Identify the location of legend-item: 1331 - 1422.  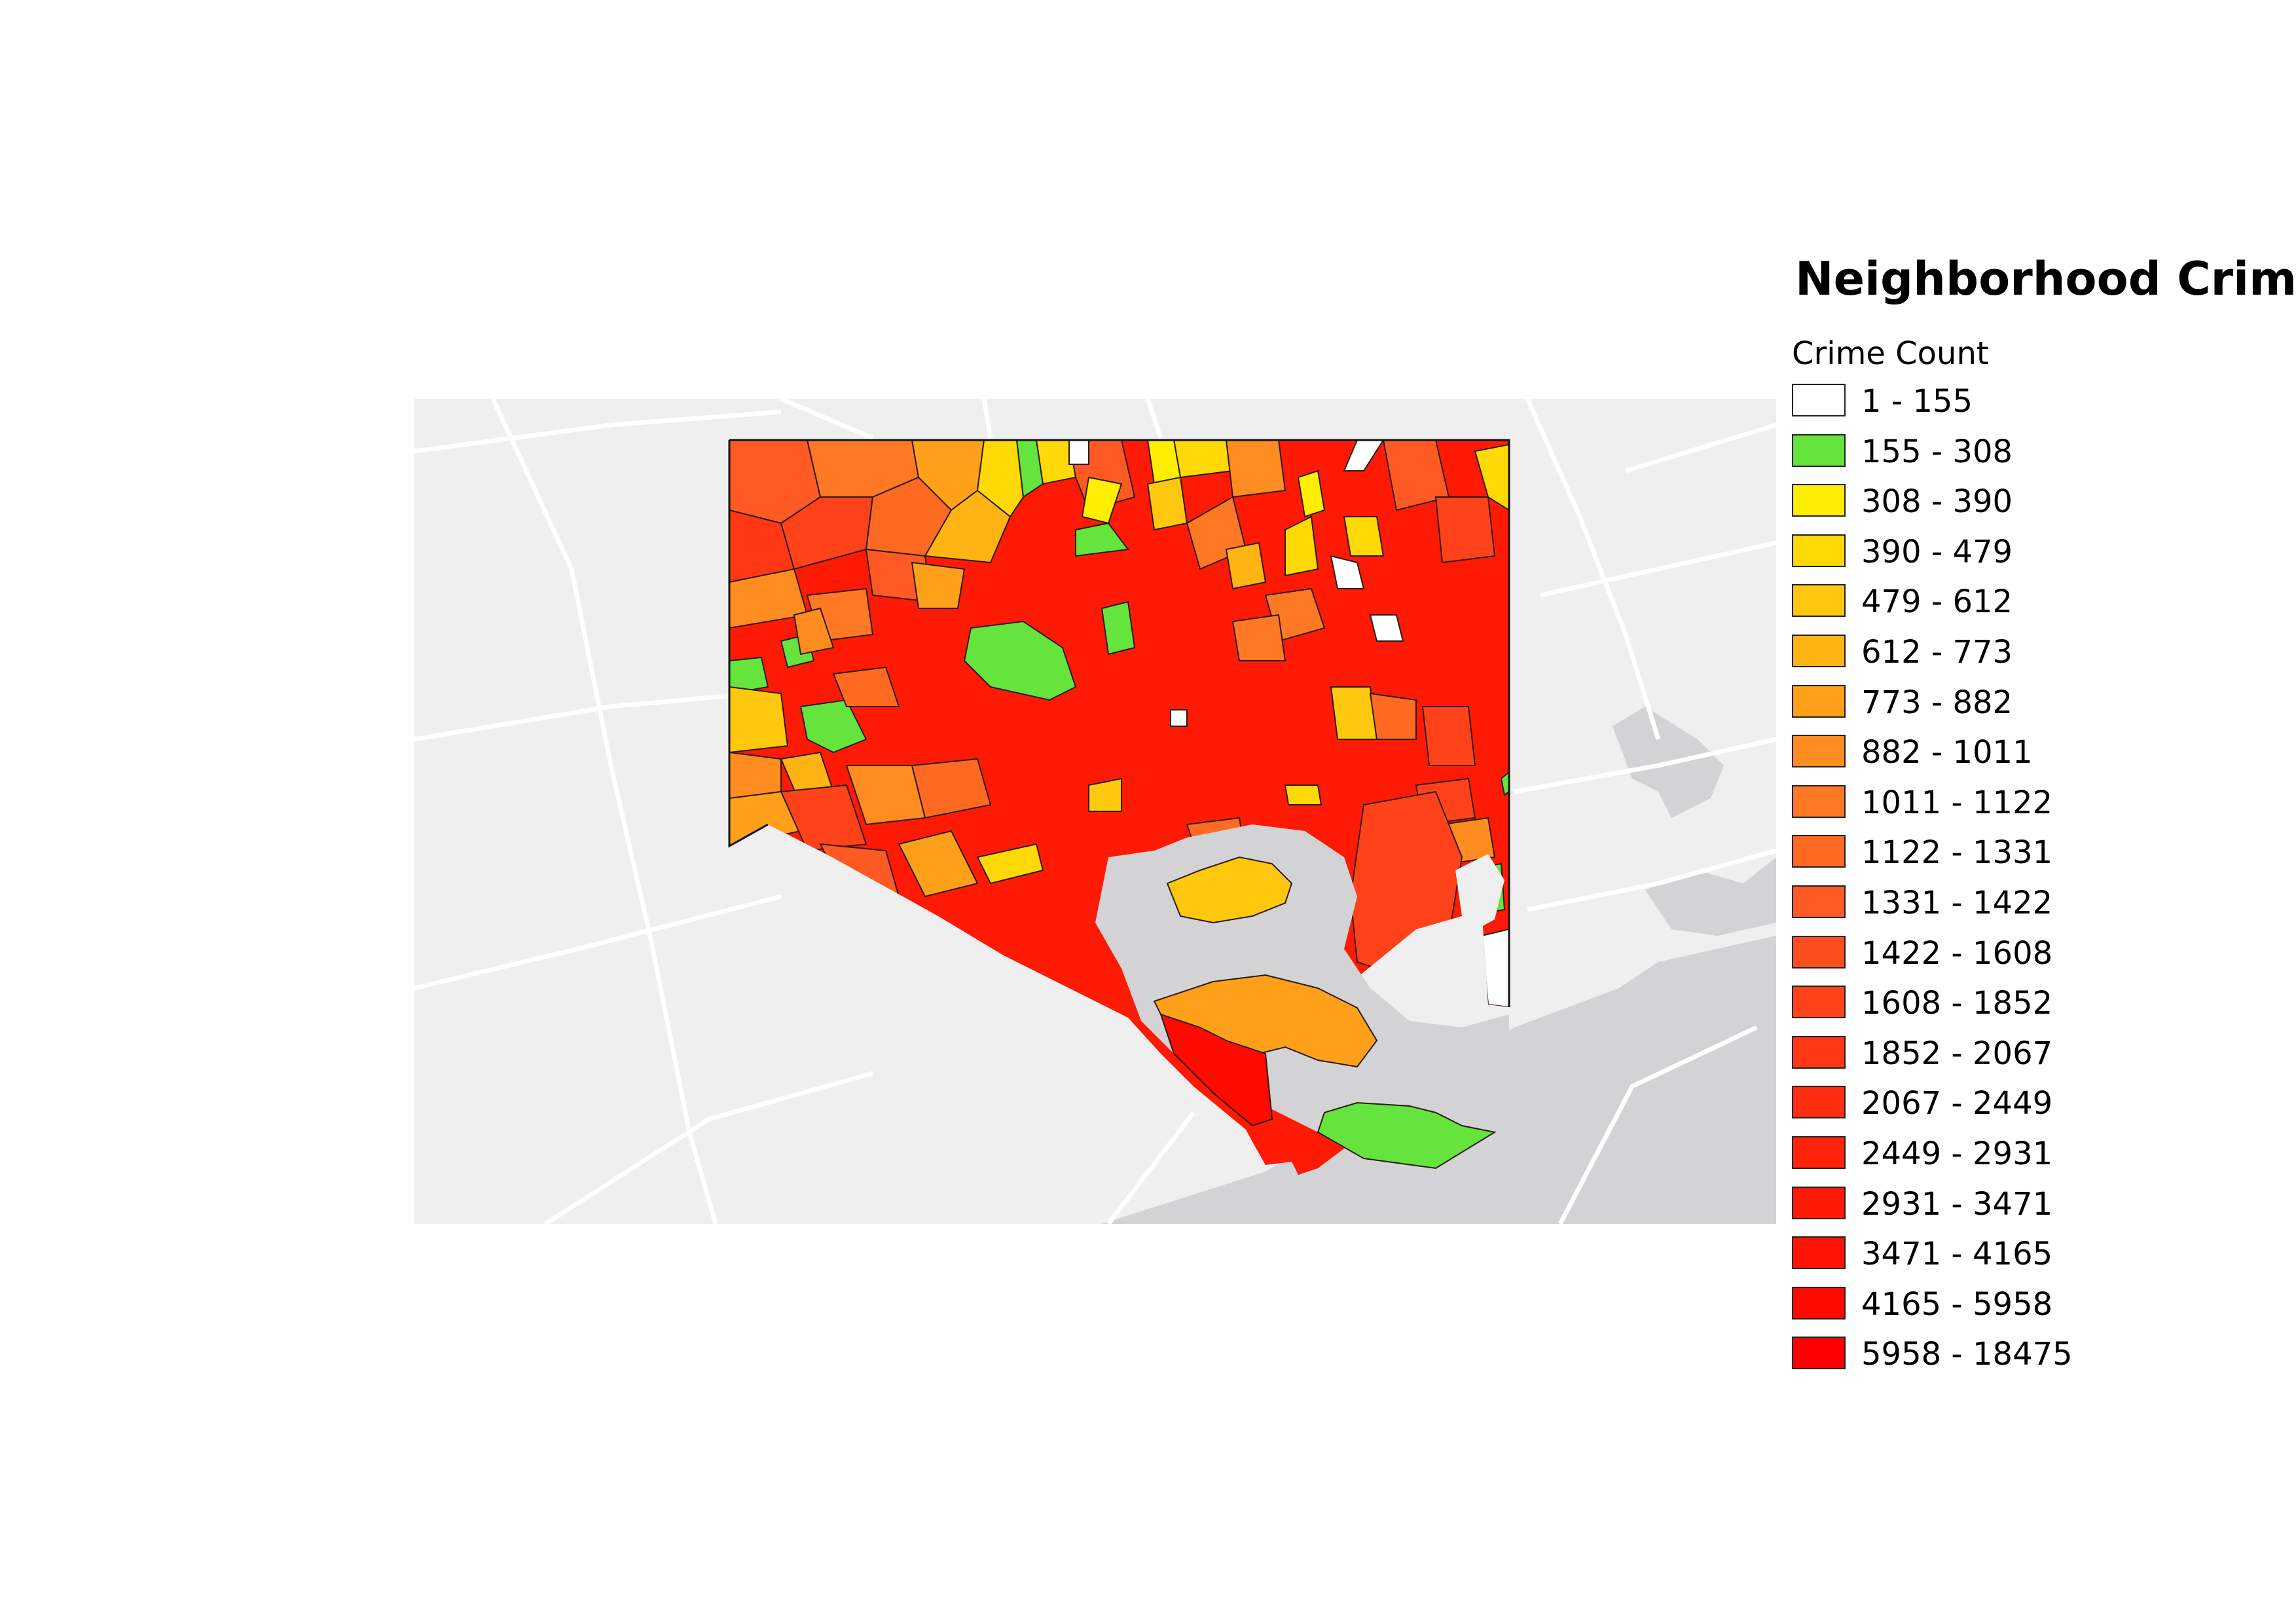
(2021, 903).